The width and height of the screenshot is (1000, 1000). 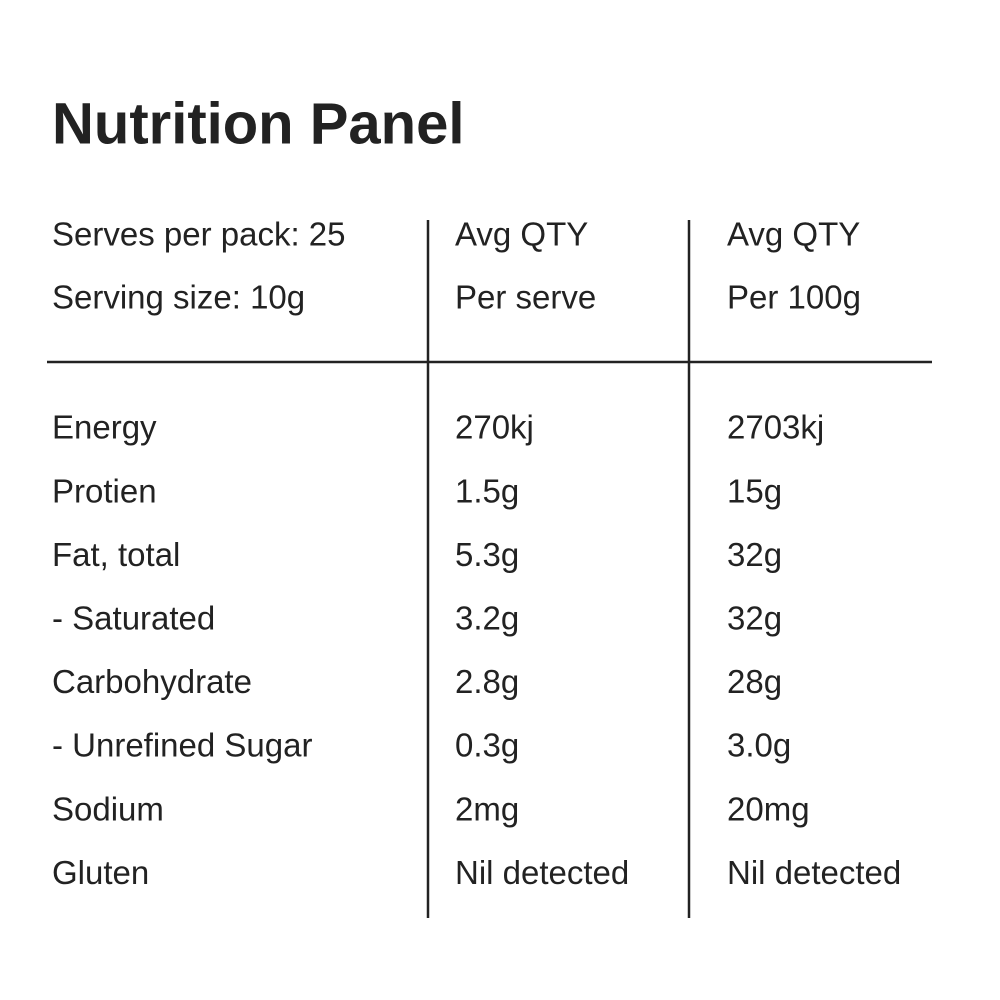 What do you see at coordinates (258, 123) in the screenshot?
I see `panel-title: Nutrition Panel` at bounding box center [258, 123].